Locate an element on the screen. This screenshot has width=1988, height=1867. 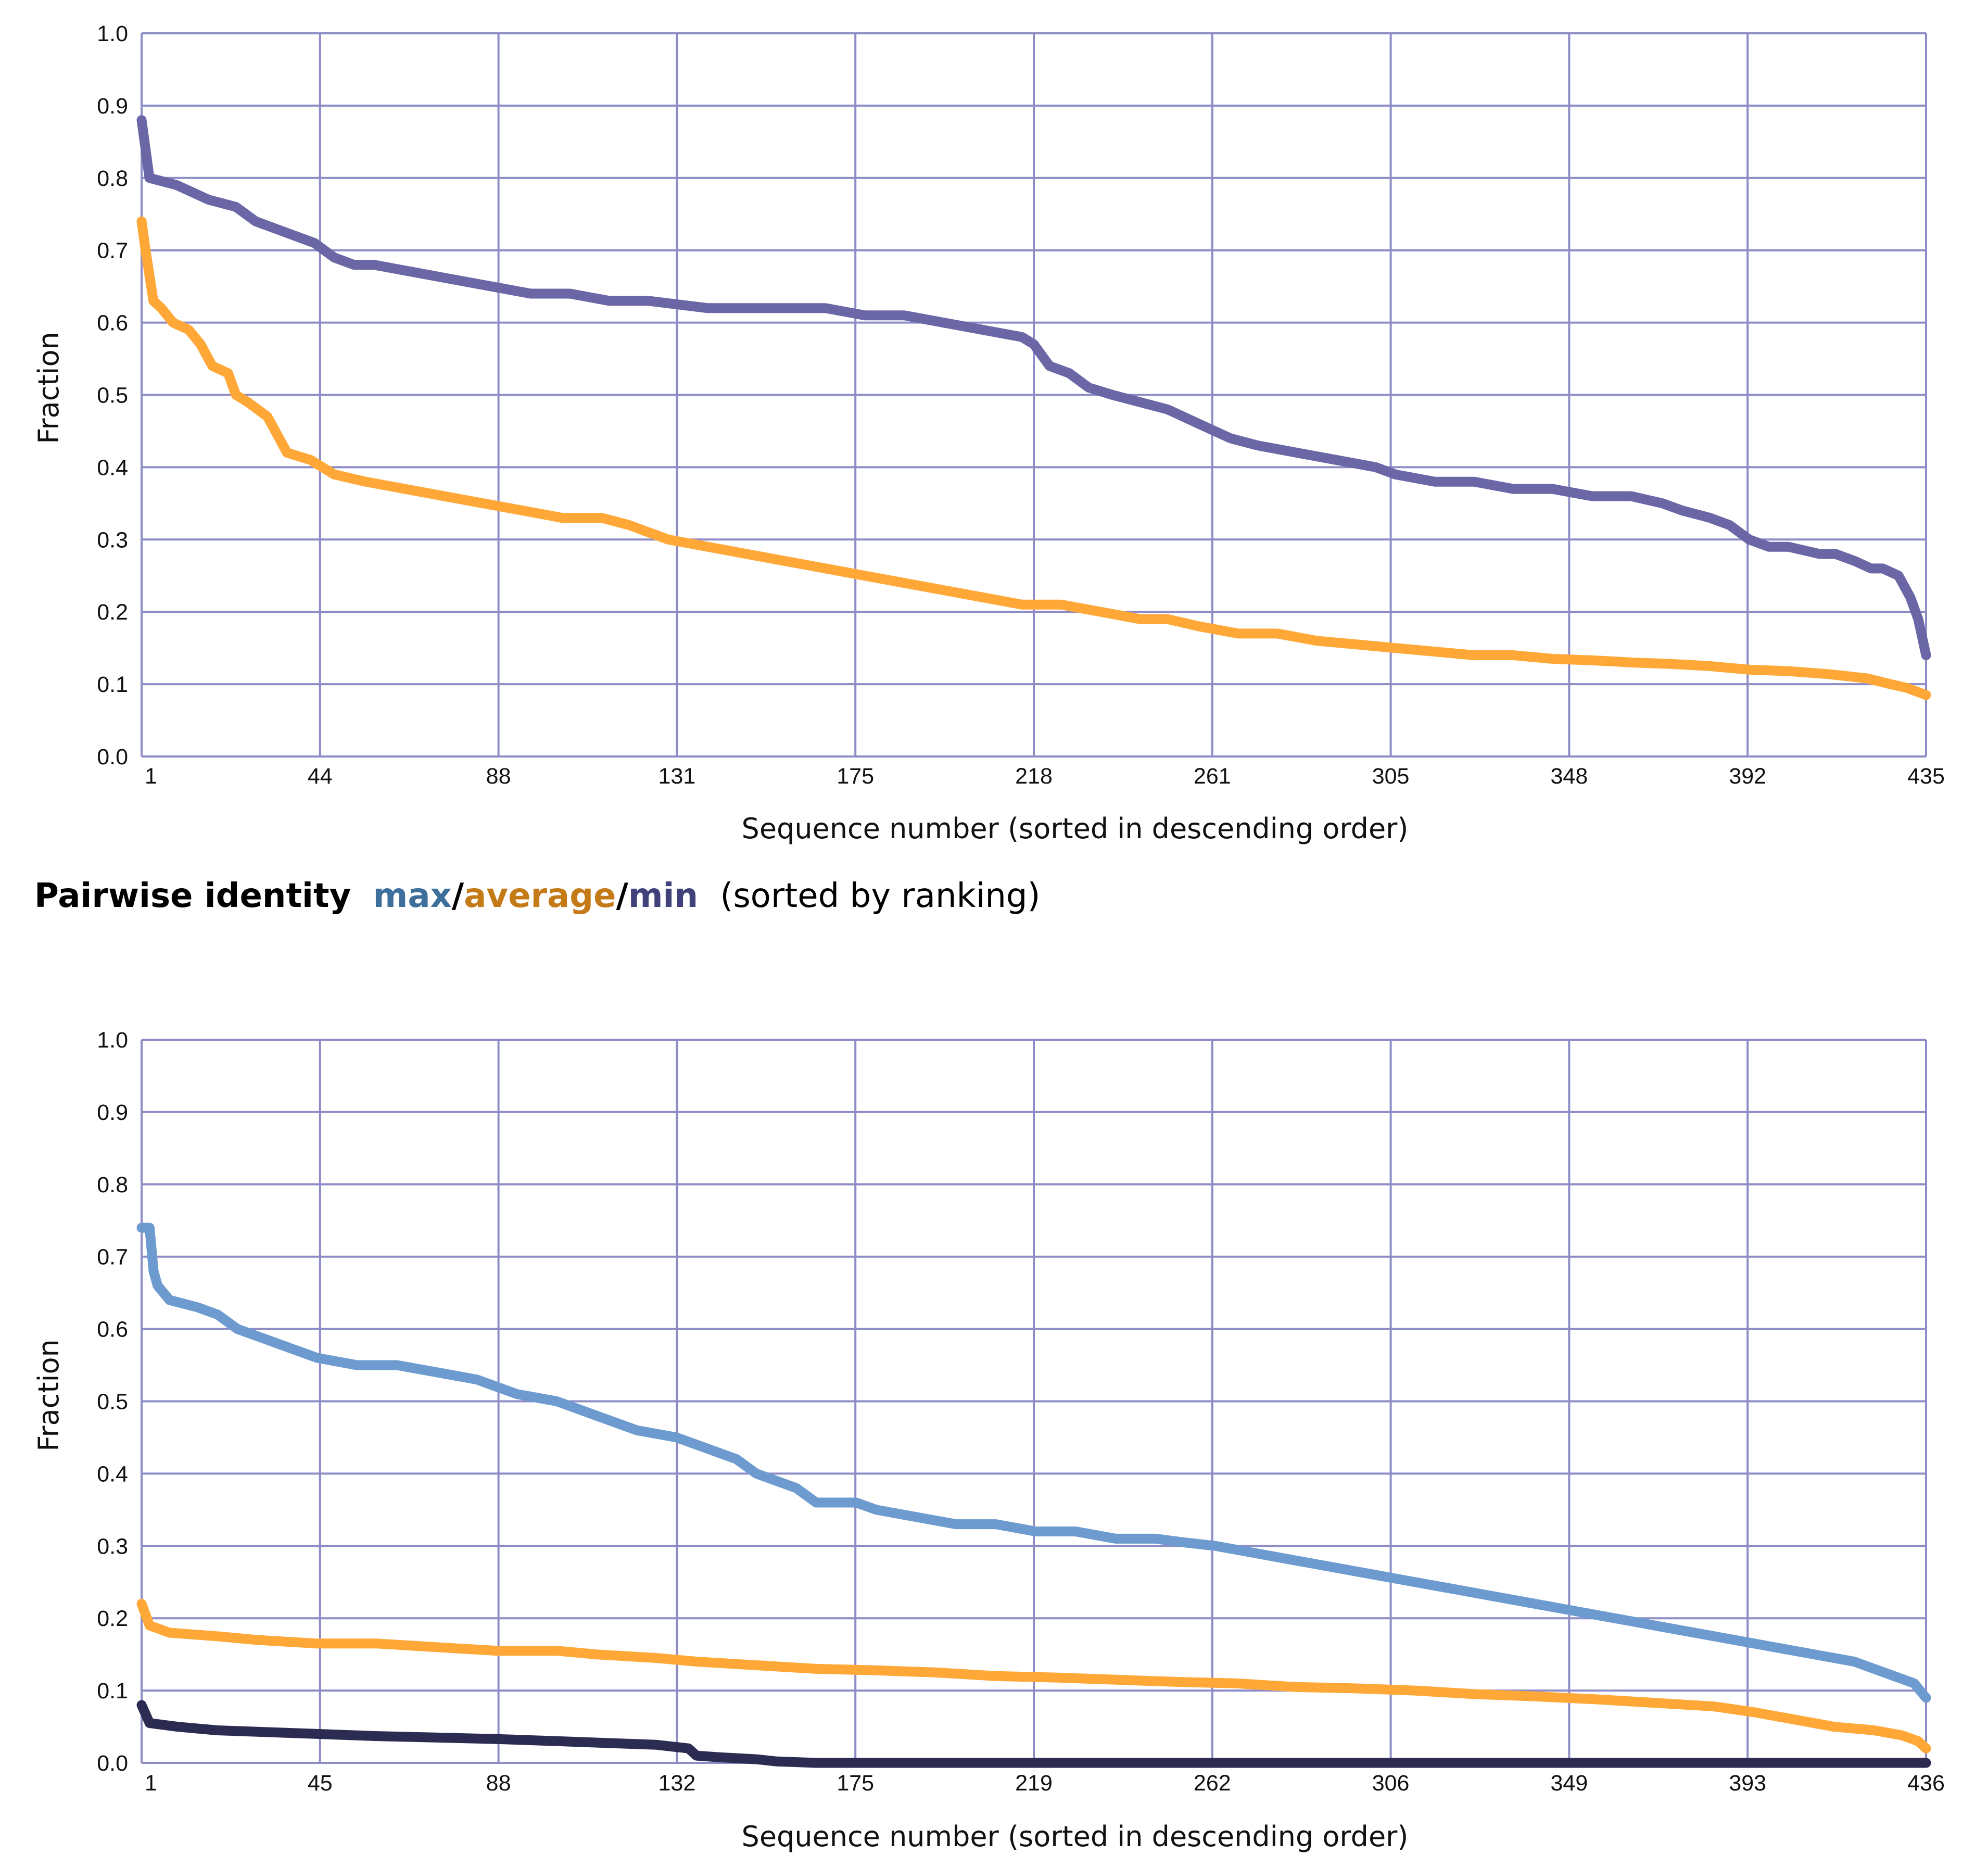
x-tick-label: 392 is located at coordinates (1747, 776).